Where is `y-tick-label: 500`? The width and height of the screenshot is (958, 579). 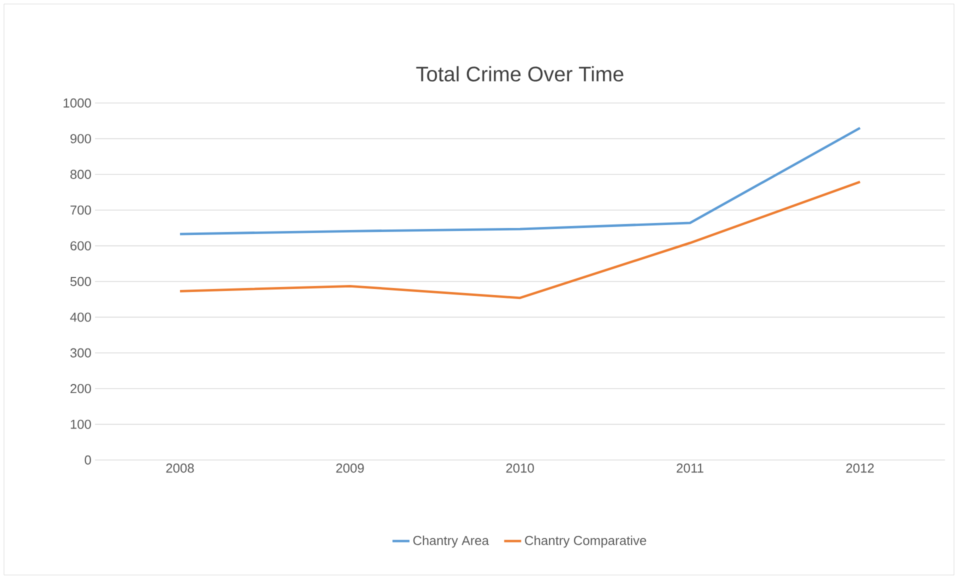
y-tick-label: 500 is located at coordinates (80, 281).